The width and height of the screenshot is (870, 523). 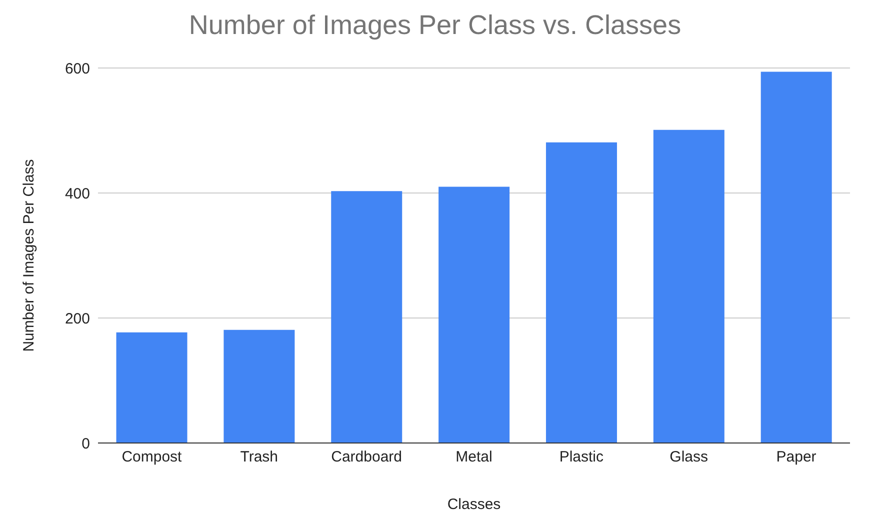 What do you see at coordinates (86, 443) in the screenshot?
I see `y-tick-label: 0` at bounding box center [86, 443].